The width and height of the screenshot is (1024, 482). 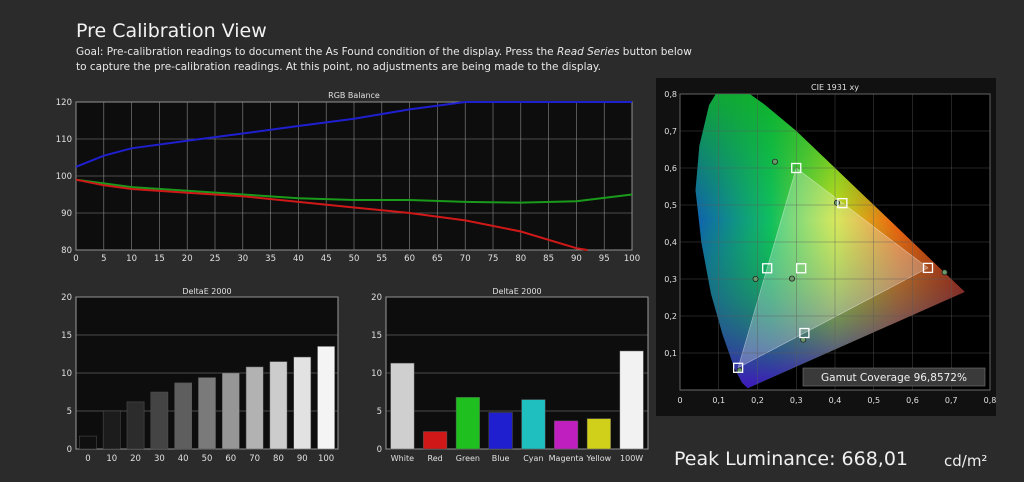 What do you see at coordinates (757, 400) in the screenshot?
I see `cie-xtick-label: 0,2` at bounding box center [757, 400].